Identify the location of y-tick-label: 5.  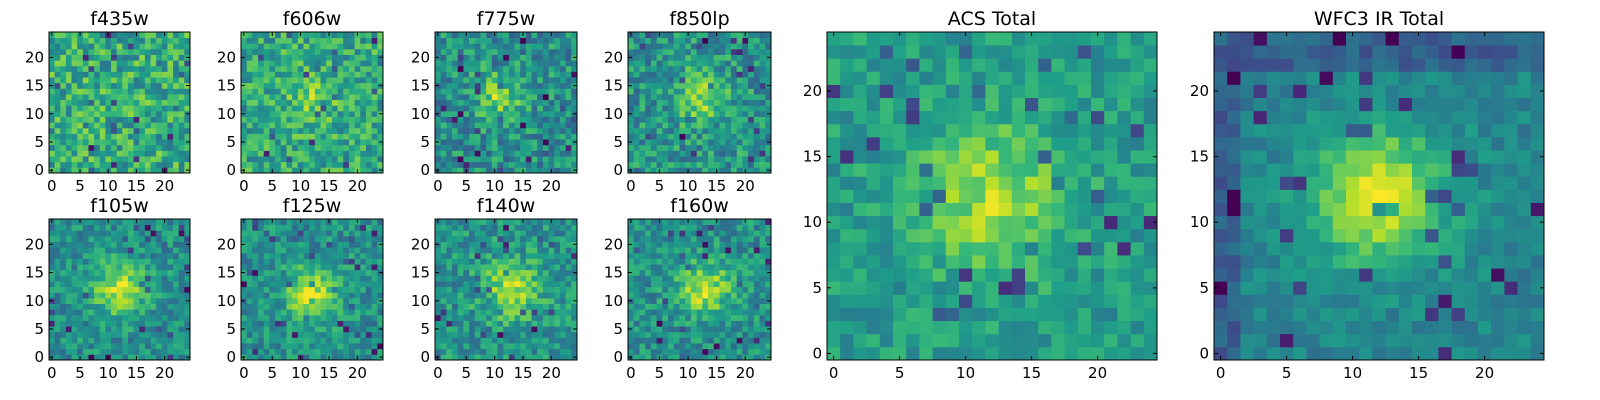
(425, 329).